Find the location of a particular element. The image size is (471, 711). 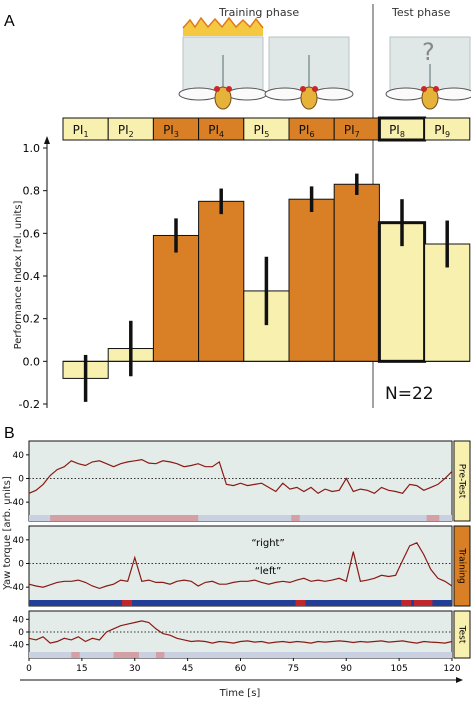

trace-panel-pre-test: 40 0 -40 Pre-Test is located at coordinates (240, 481).